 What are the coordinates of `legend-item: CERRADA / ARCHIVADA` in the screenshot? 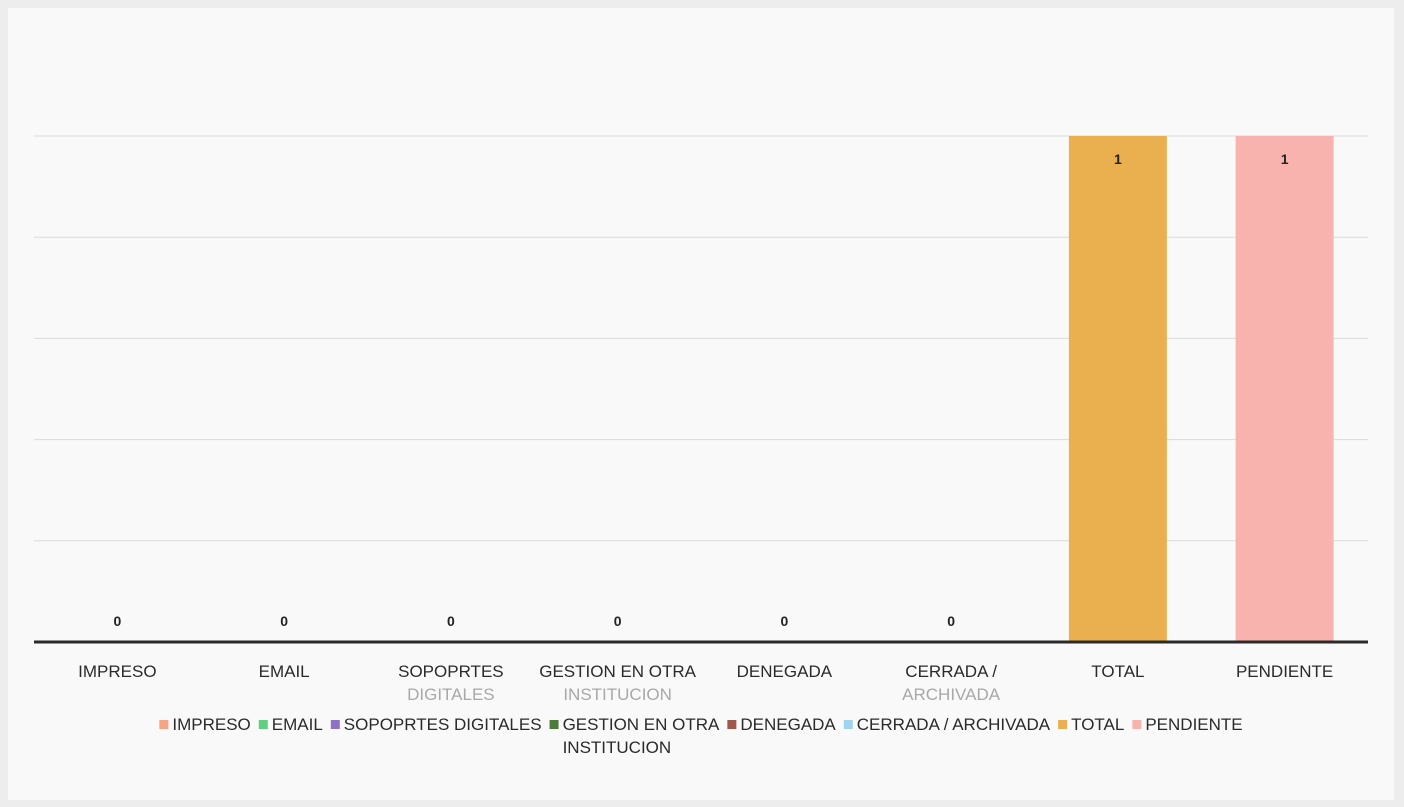 It's located at (947, 724).